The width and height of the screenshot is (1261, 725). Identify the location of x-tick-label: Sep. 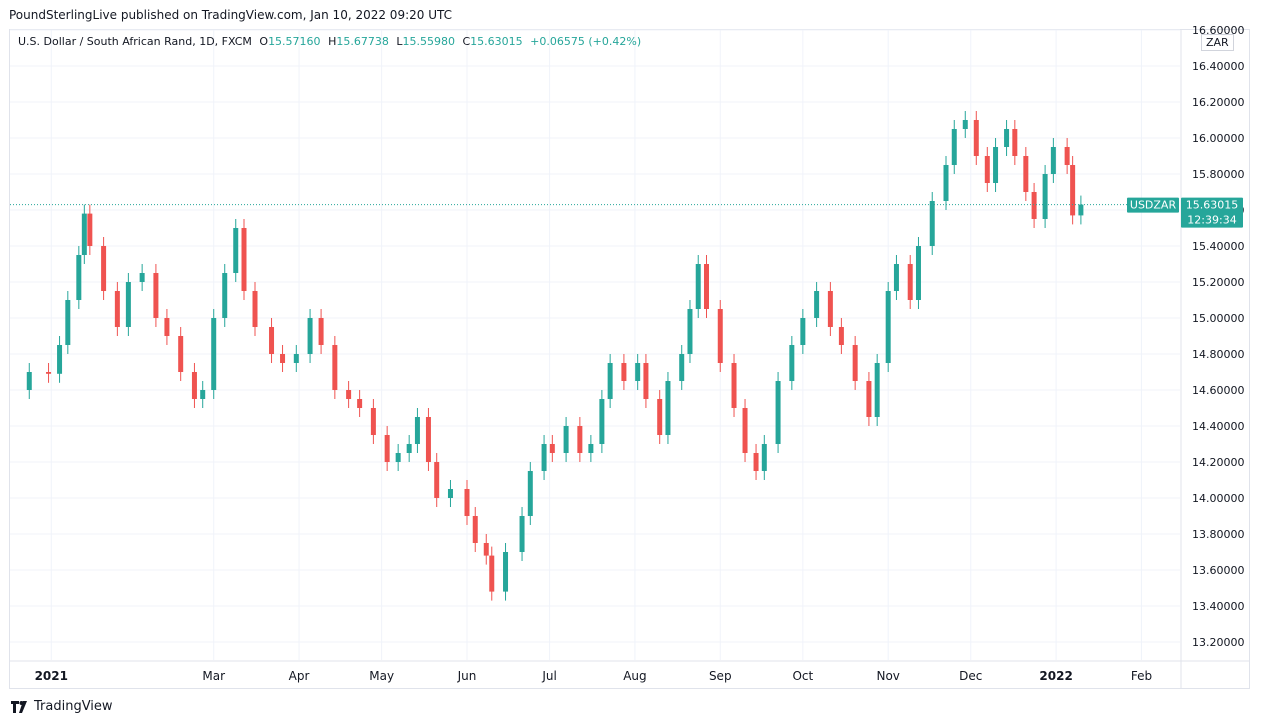
(720, 676).